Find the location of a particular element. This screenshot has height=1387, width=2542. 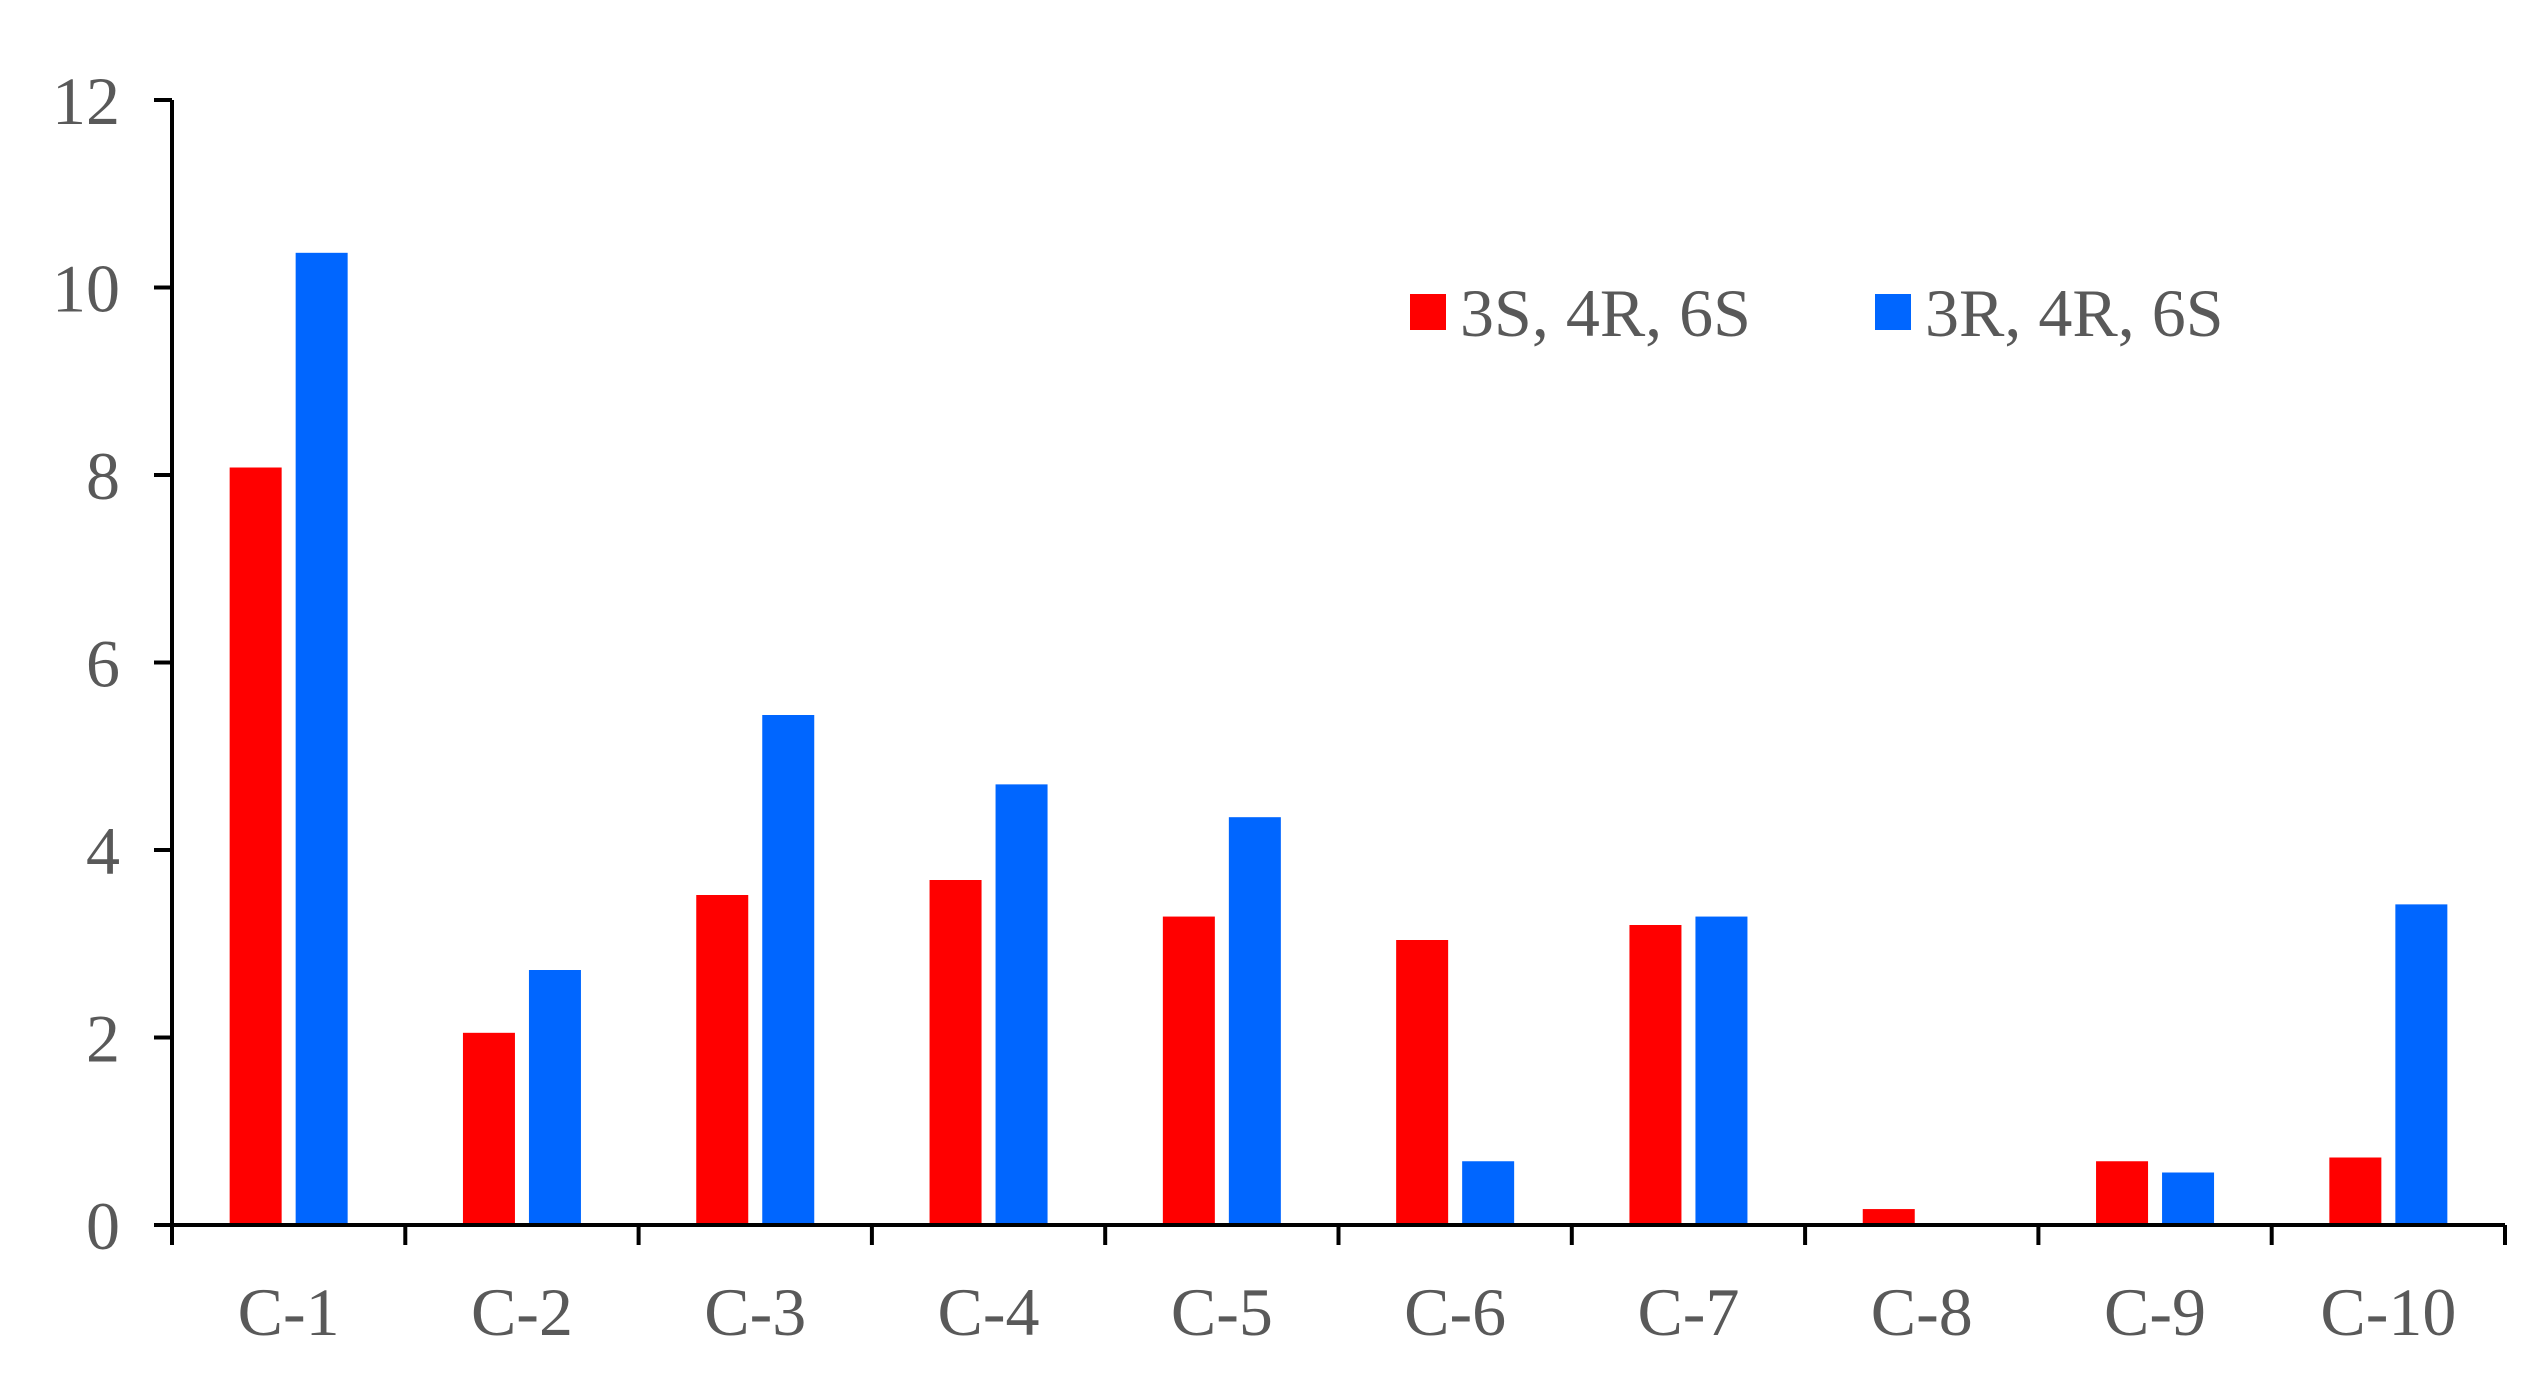

legend: 3S, 4R, 6S 3R, 4R, 6S is located at coordinates (1817, 313).